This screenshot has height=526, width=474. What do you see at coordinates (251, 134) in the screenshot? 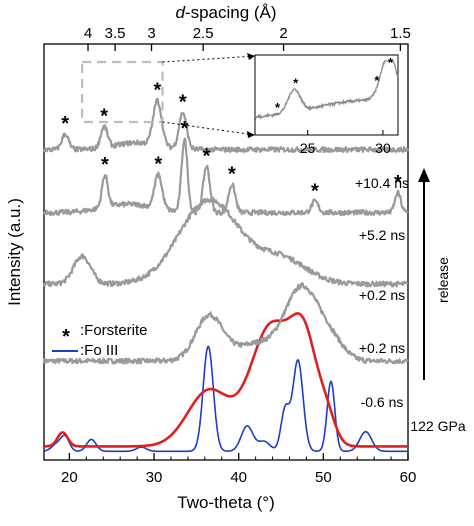
I see `zoom-arrowhead-bottom` at bounding box center [251, 134].